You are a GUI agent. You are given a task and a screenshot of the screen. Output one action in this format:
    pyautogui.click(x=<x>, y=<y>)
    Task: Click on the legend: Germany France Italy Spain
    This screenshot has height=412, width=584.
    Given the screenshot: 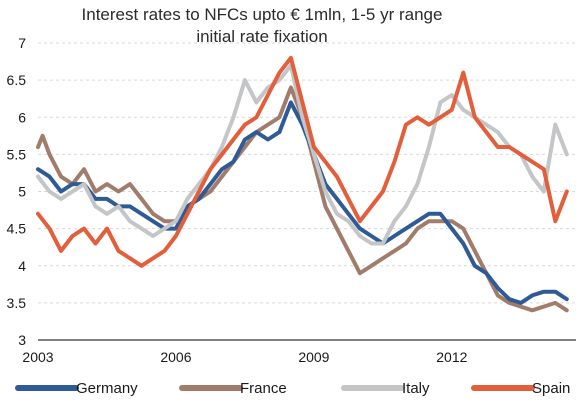 What is the action you would take?
    pyautogui.click(x=292, y=388)
    